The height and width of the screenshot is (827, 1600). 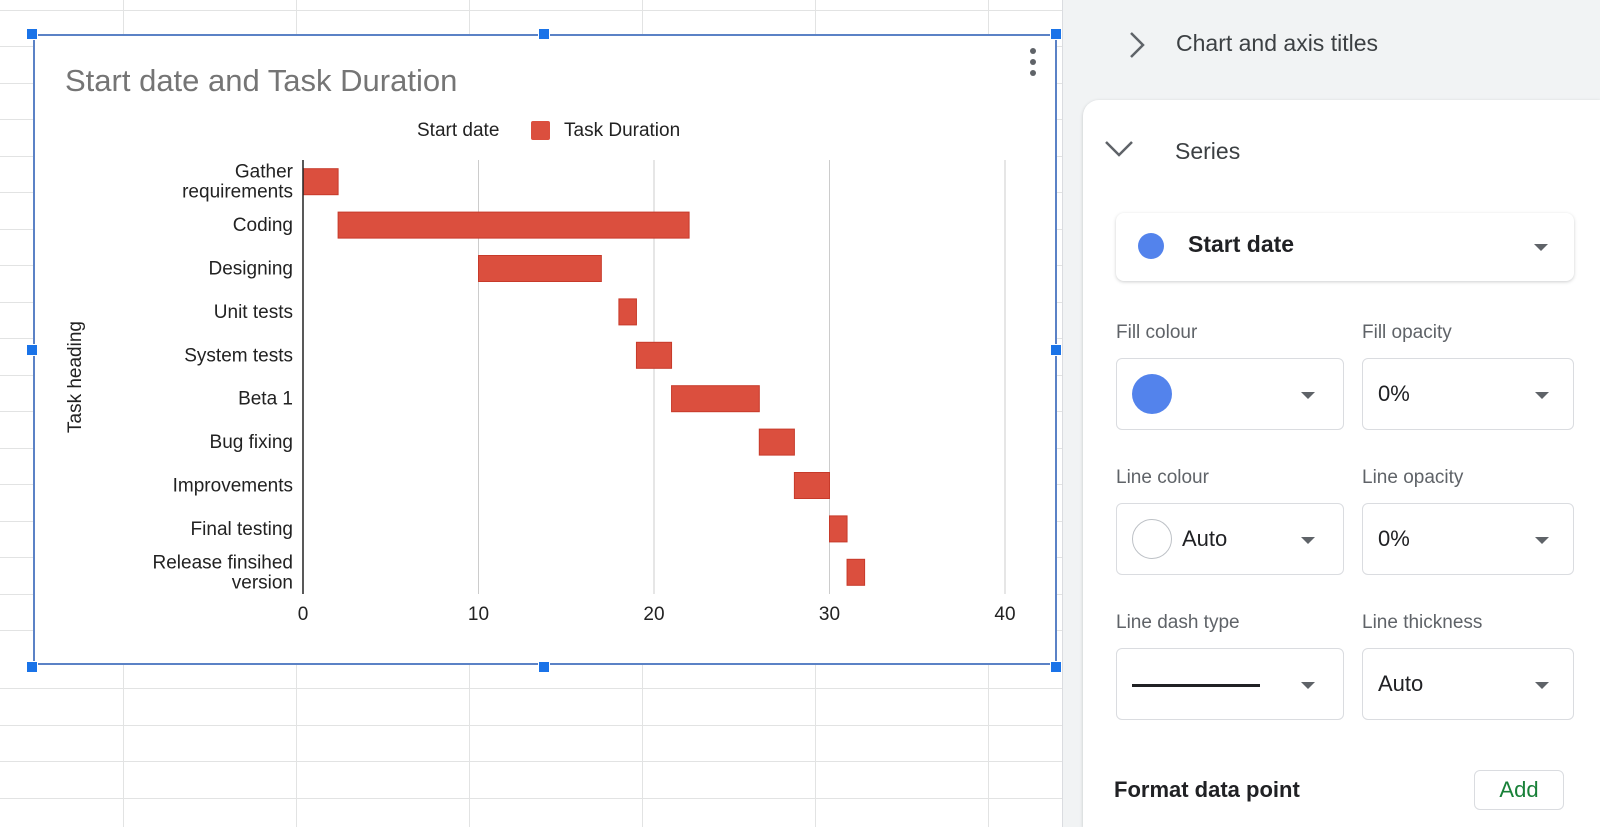 I want to click on line-opacity-label: Line opacity, so click(x=1413, y=477).